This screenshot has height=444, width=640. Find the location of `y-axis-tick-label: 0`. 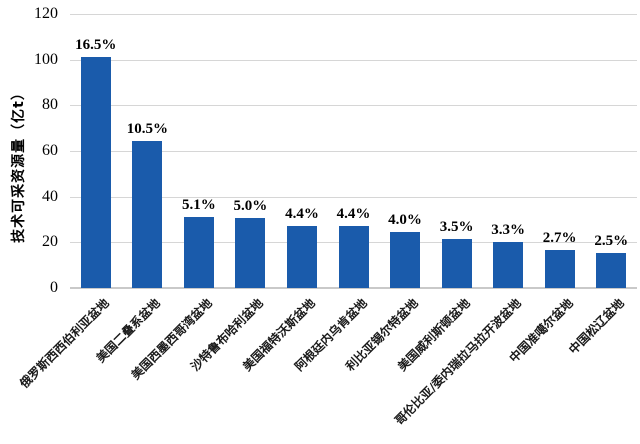

y-axis-tick-label: 0 is located at coordinates (54, 287).